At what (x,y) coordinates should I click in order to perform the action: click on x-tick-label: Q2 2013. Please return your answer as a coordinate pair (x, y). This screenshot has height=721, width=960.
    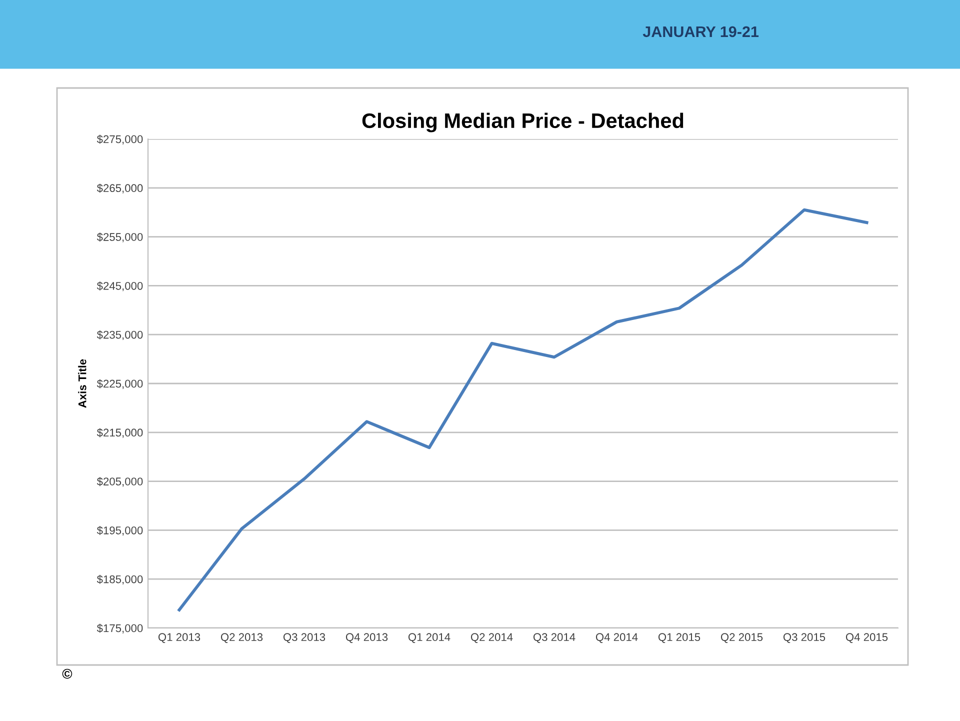
    Looking at the image, I should click on (241, 638).